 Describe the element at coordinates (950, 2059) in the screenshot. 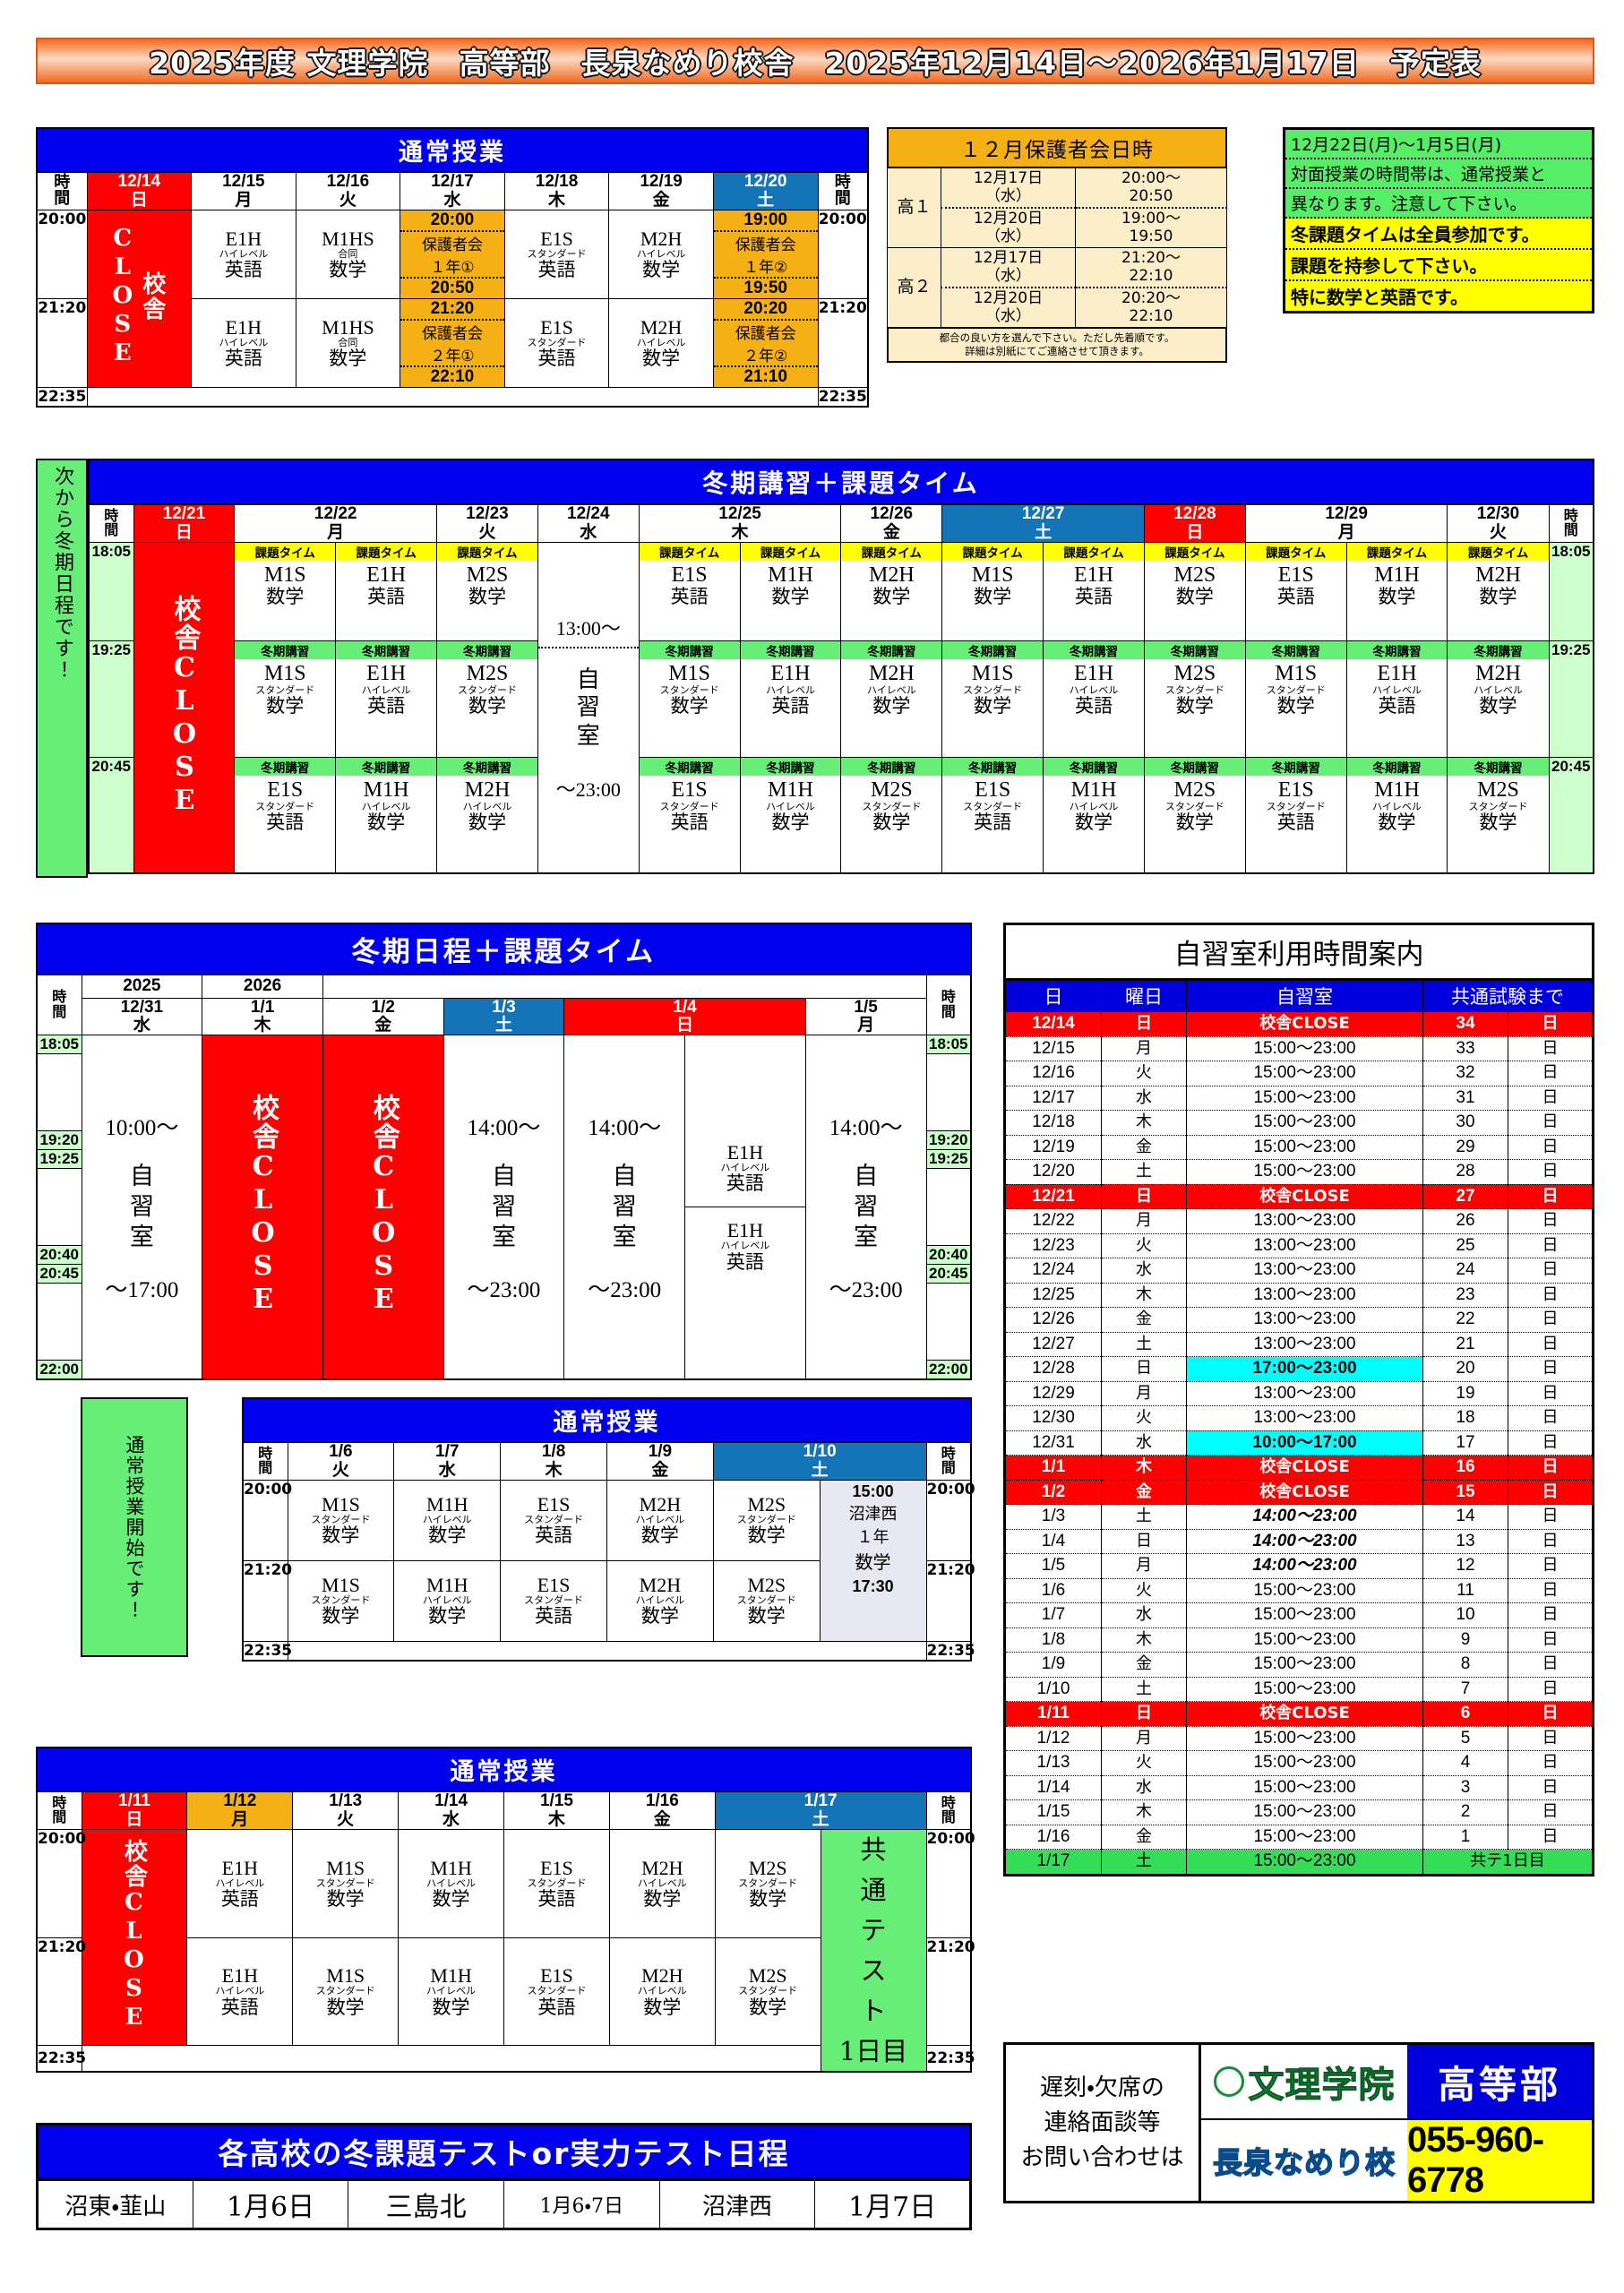

I see `time-end-right: 22:35` at that location.